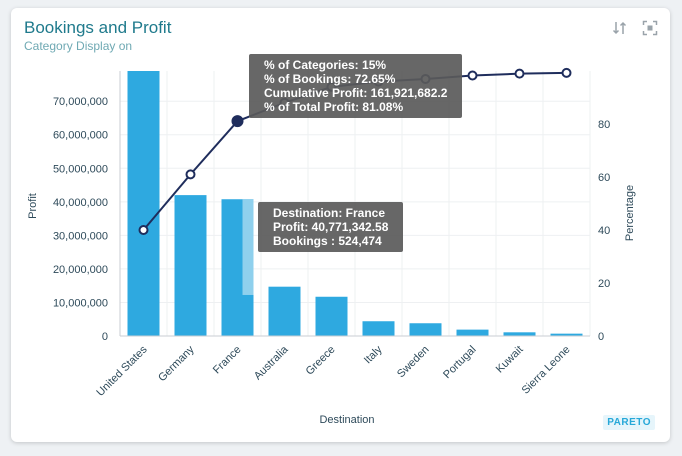 The height and width of the screenshot is (456, 682). Describe the element at coordinates (604, 178) in the screenshot. I see `y2-tick-label: 60` at that location.